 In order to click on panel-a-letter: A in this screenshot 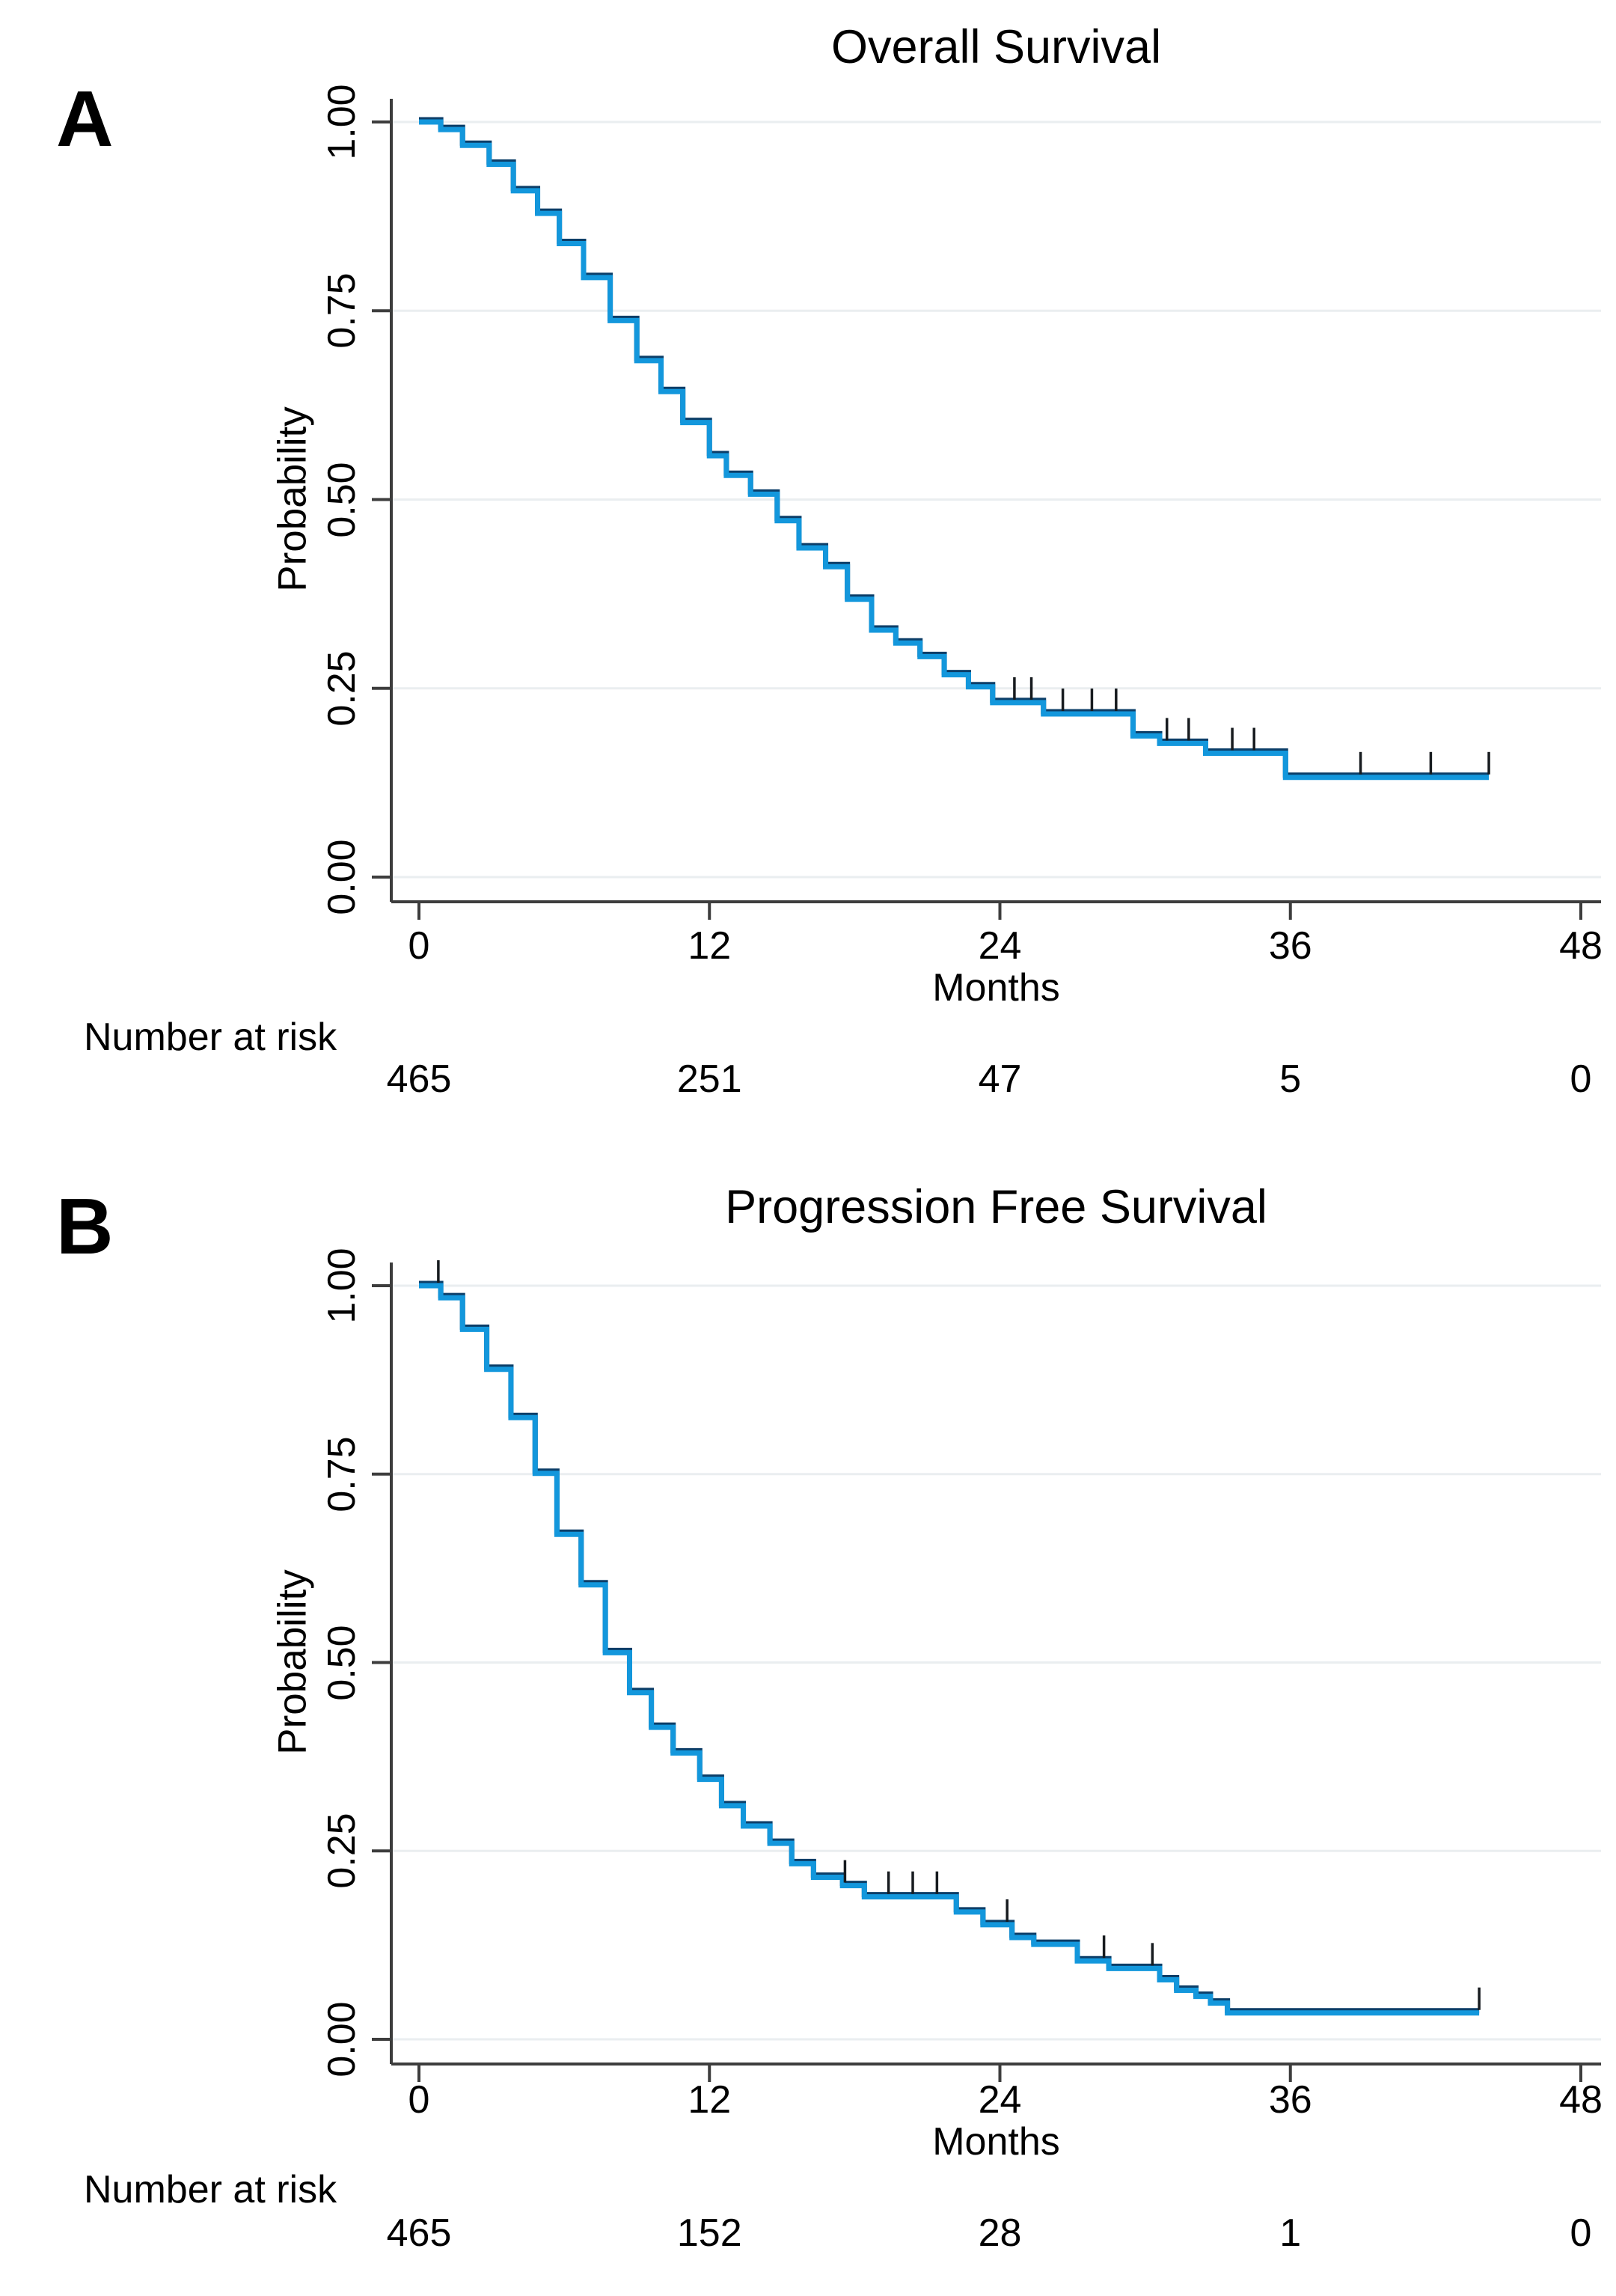, I will do `click(85, 119)`.